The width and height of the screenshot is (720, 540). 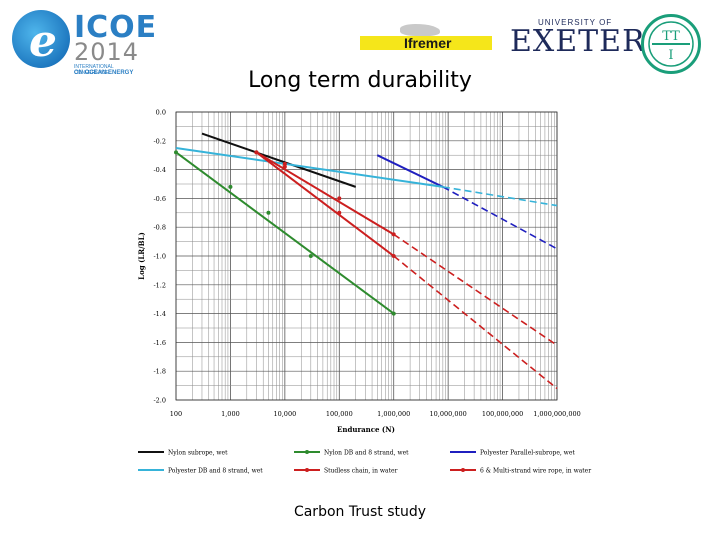 I want to click on icoe-circle-icon: e, so click(x=41, y=39).